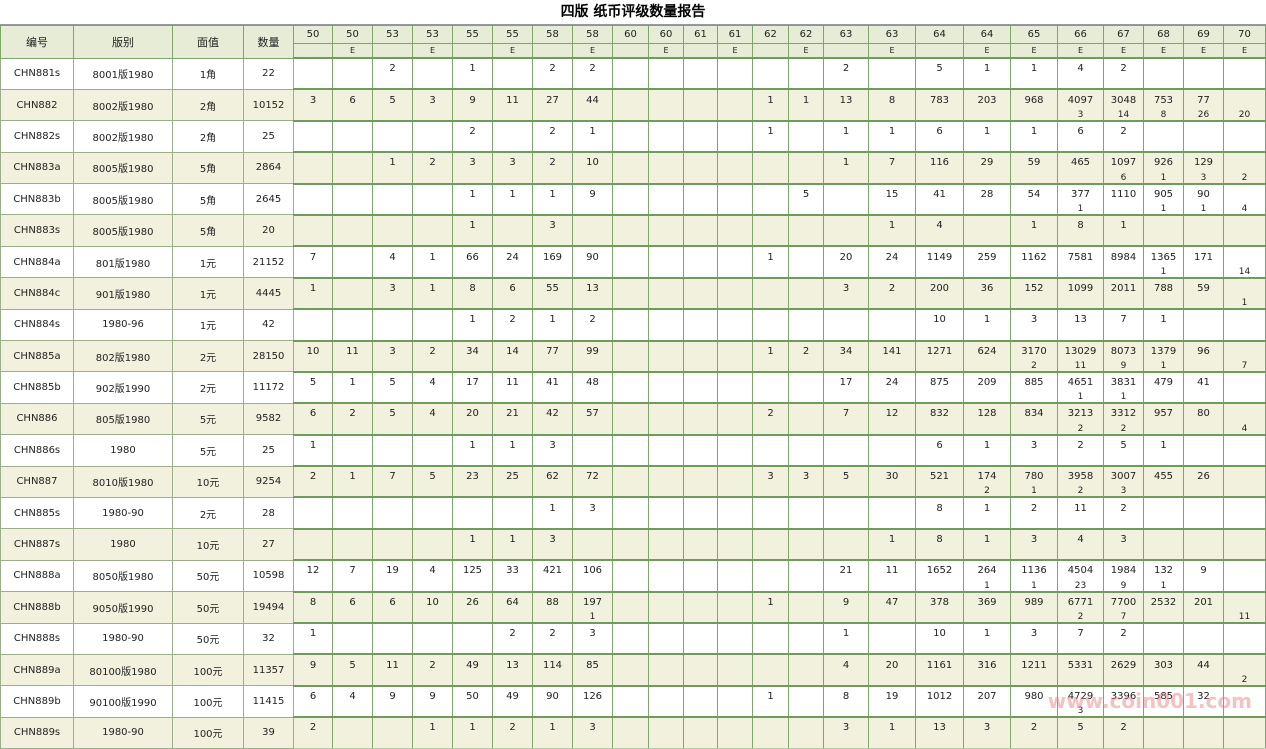  I want to click on grade-count: 5331, so click(1080, 664).